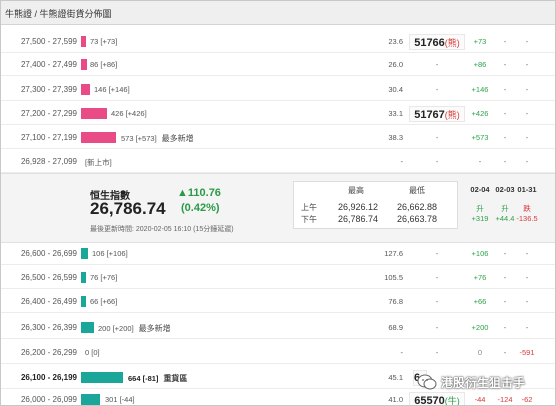 The height and width of the screenshot is (406, 556). I want to click on table-row: 26,500 - 26,599 76 [+76] 105.5 - +76 - -, so click(278, 278).